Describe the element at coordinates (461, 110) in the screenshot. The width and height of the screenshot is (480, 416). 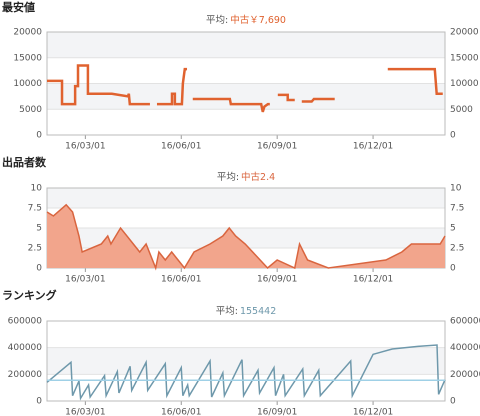
I see `y2-tick-label: 5000` at that location.